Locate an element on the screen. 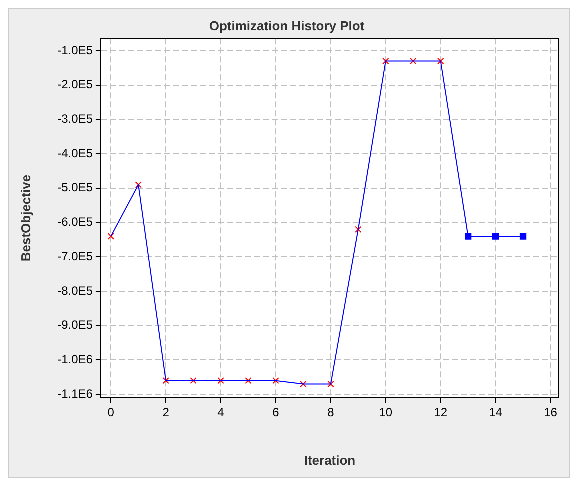 The width and height of the screenshot is (576, 484). x-tick-label: 16 is located at coordinates (551, 413).